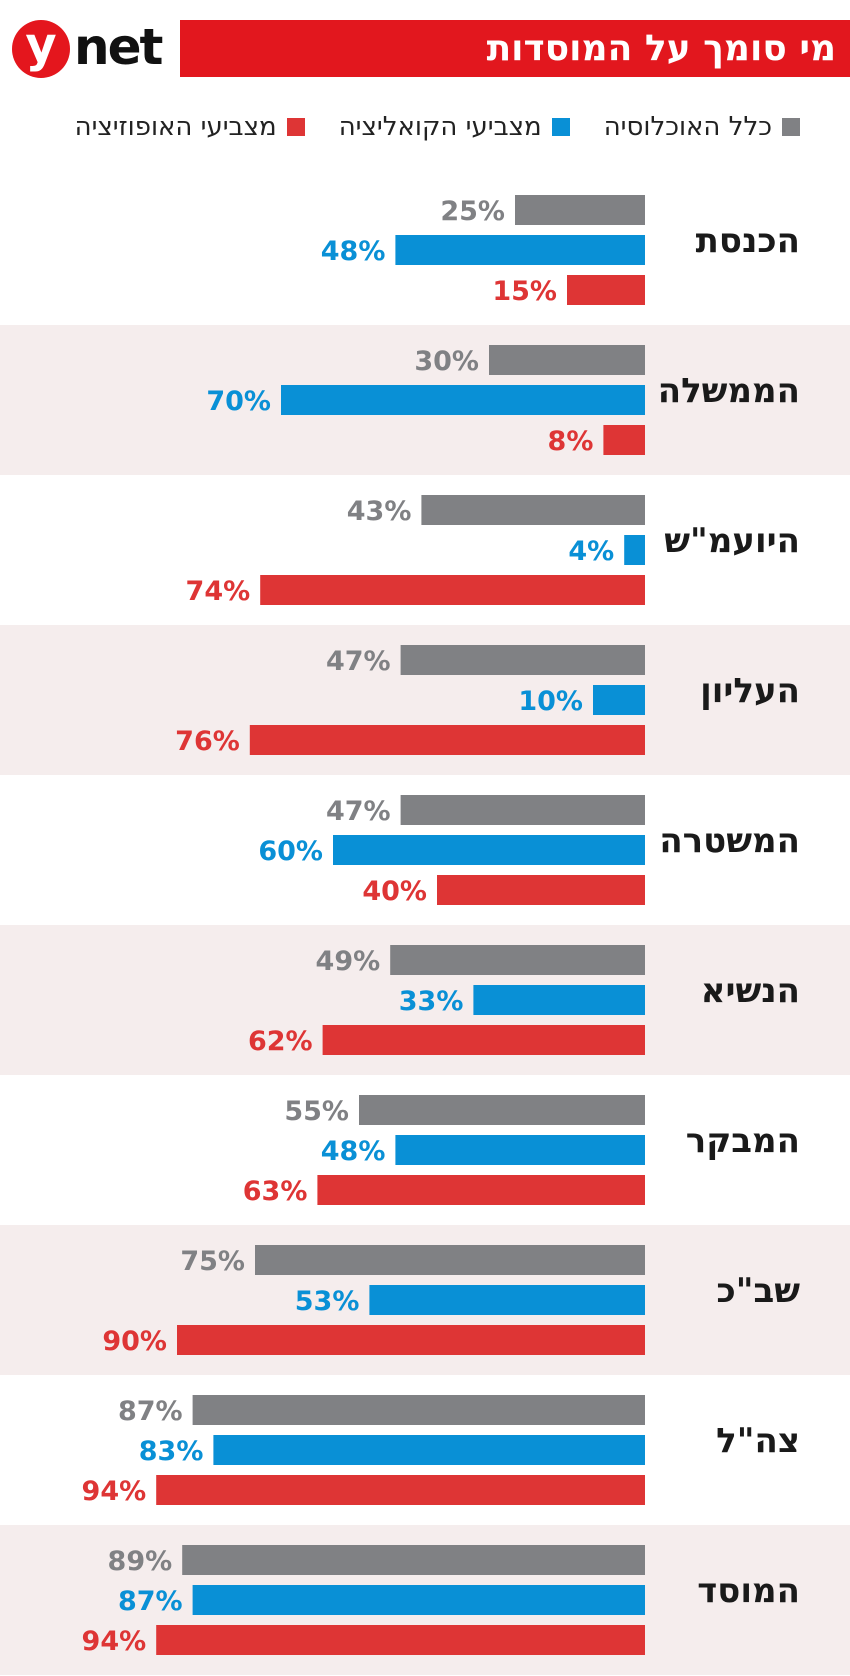  What do you see at coordinates (348, 961) in the screenshot?
I see `data-label-general: 49%` at bounding box center [348, 961].